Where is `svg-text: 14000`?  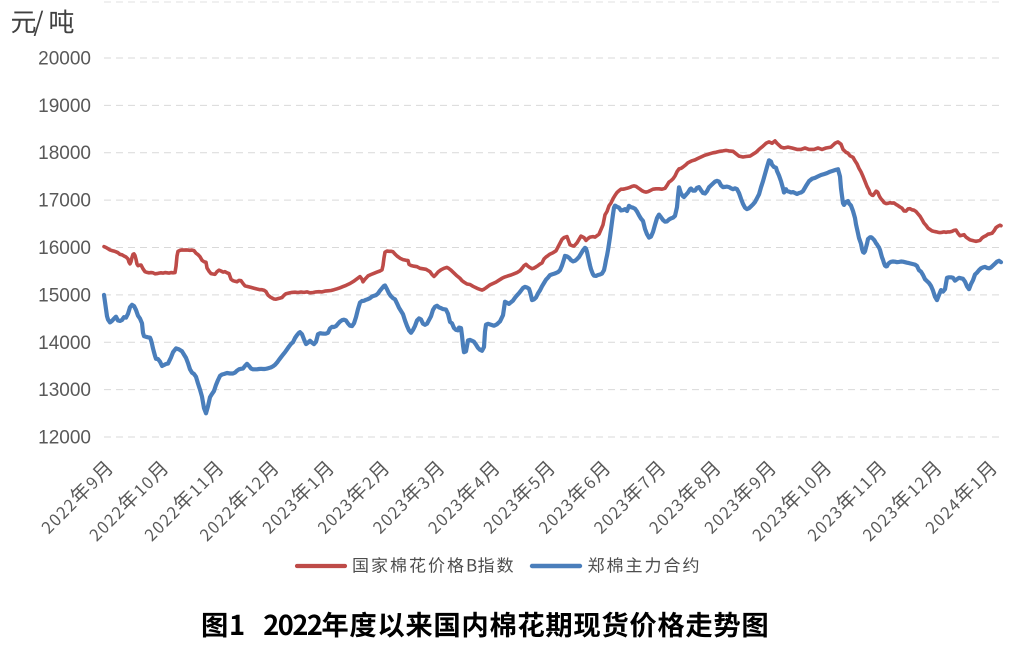 svg-text: 14000 is located at coordinates (64, 343).